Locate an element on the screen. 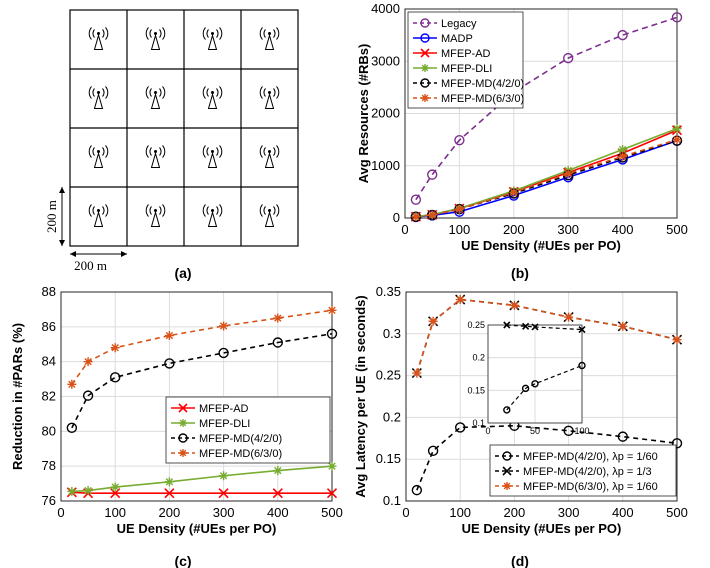 This screenshot has height=568, width=710. series-line is located at coordinates (202, 492).